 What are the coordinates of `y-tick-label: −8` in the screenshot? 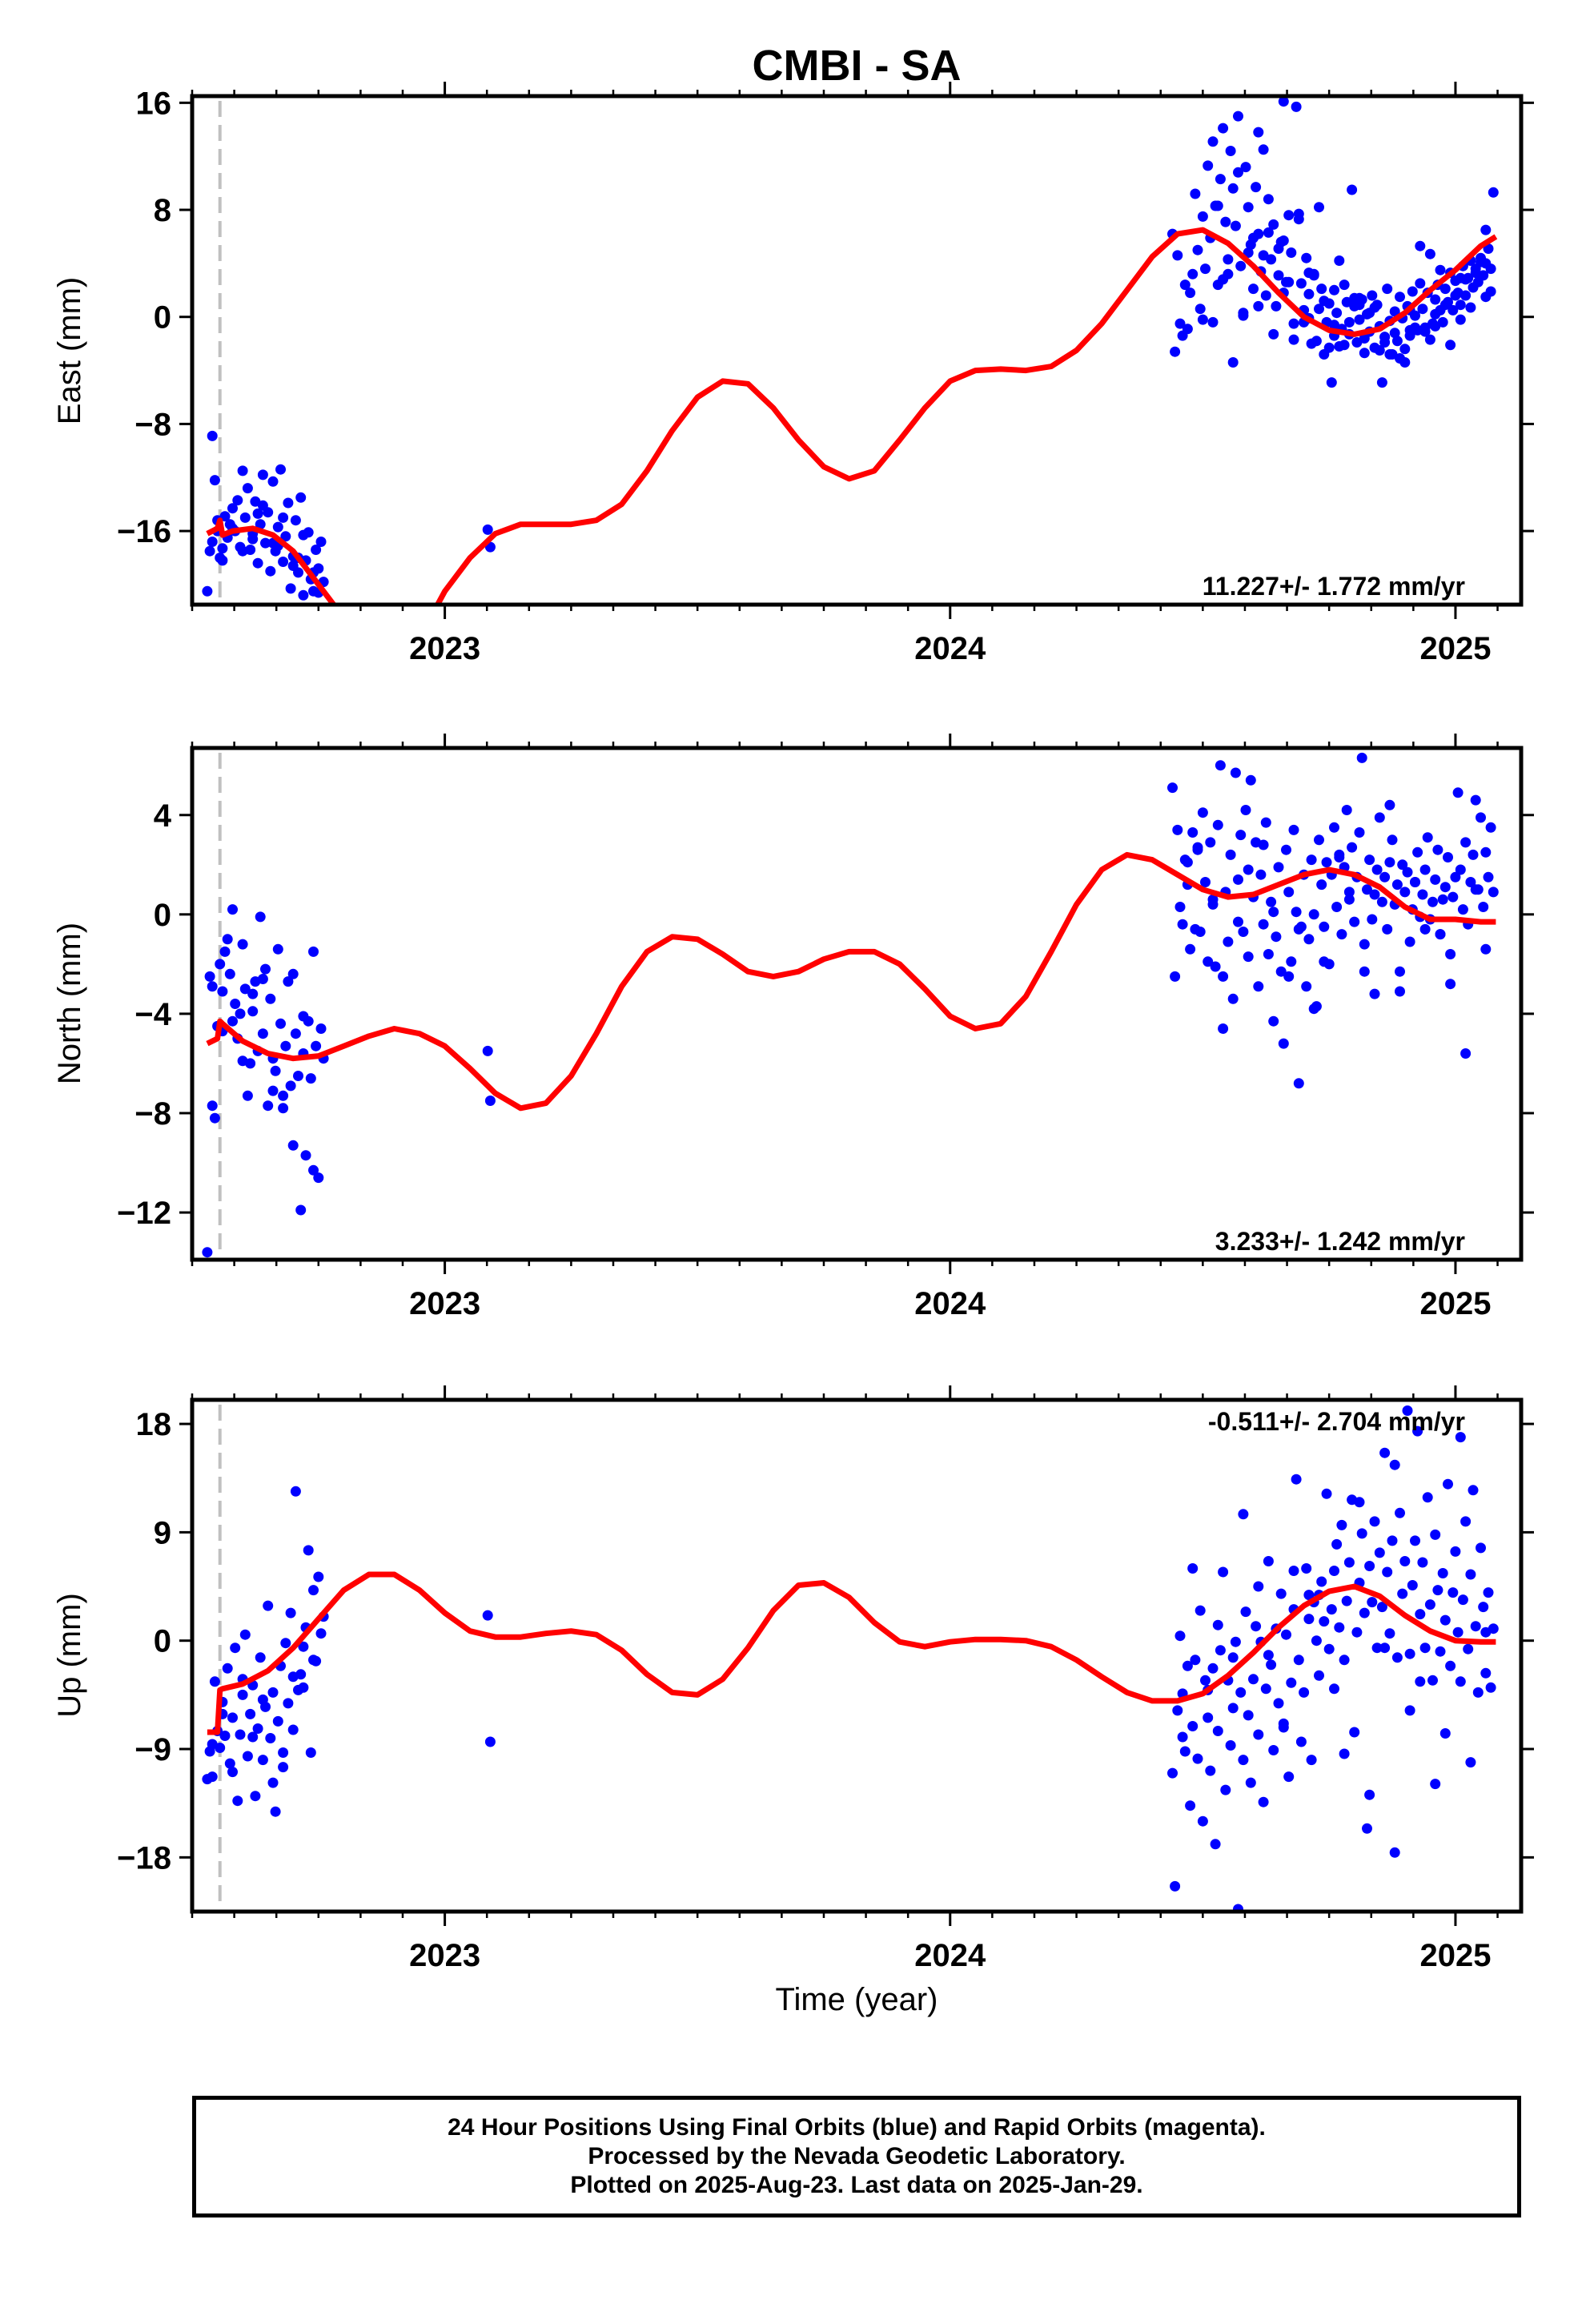 It's located at (153, 1114).